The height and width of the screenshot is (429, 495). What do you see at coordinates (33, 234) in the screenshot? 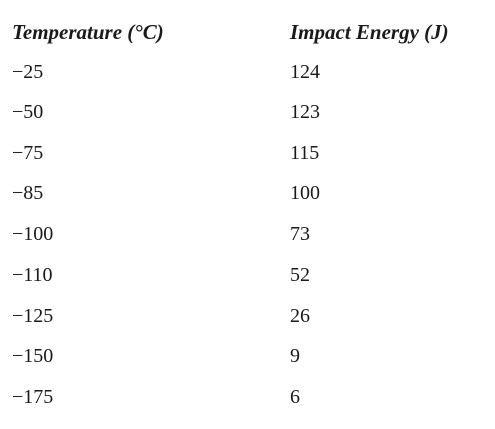
I see `cell-temperature: −100` at bounding box center [33, 234].